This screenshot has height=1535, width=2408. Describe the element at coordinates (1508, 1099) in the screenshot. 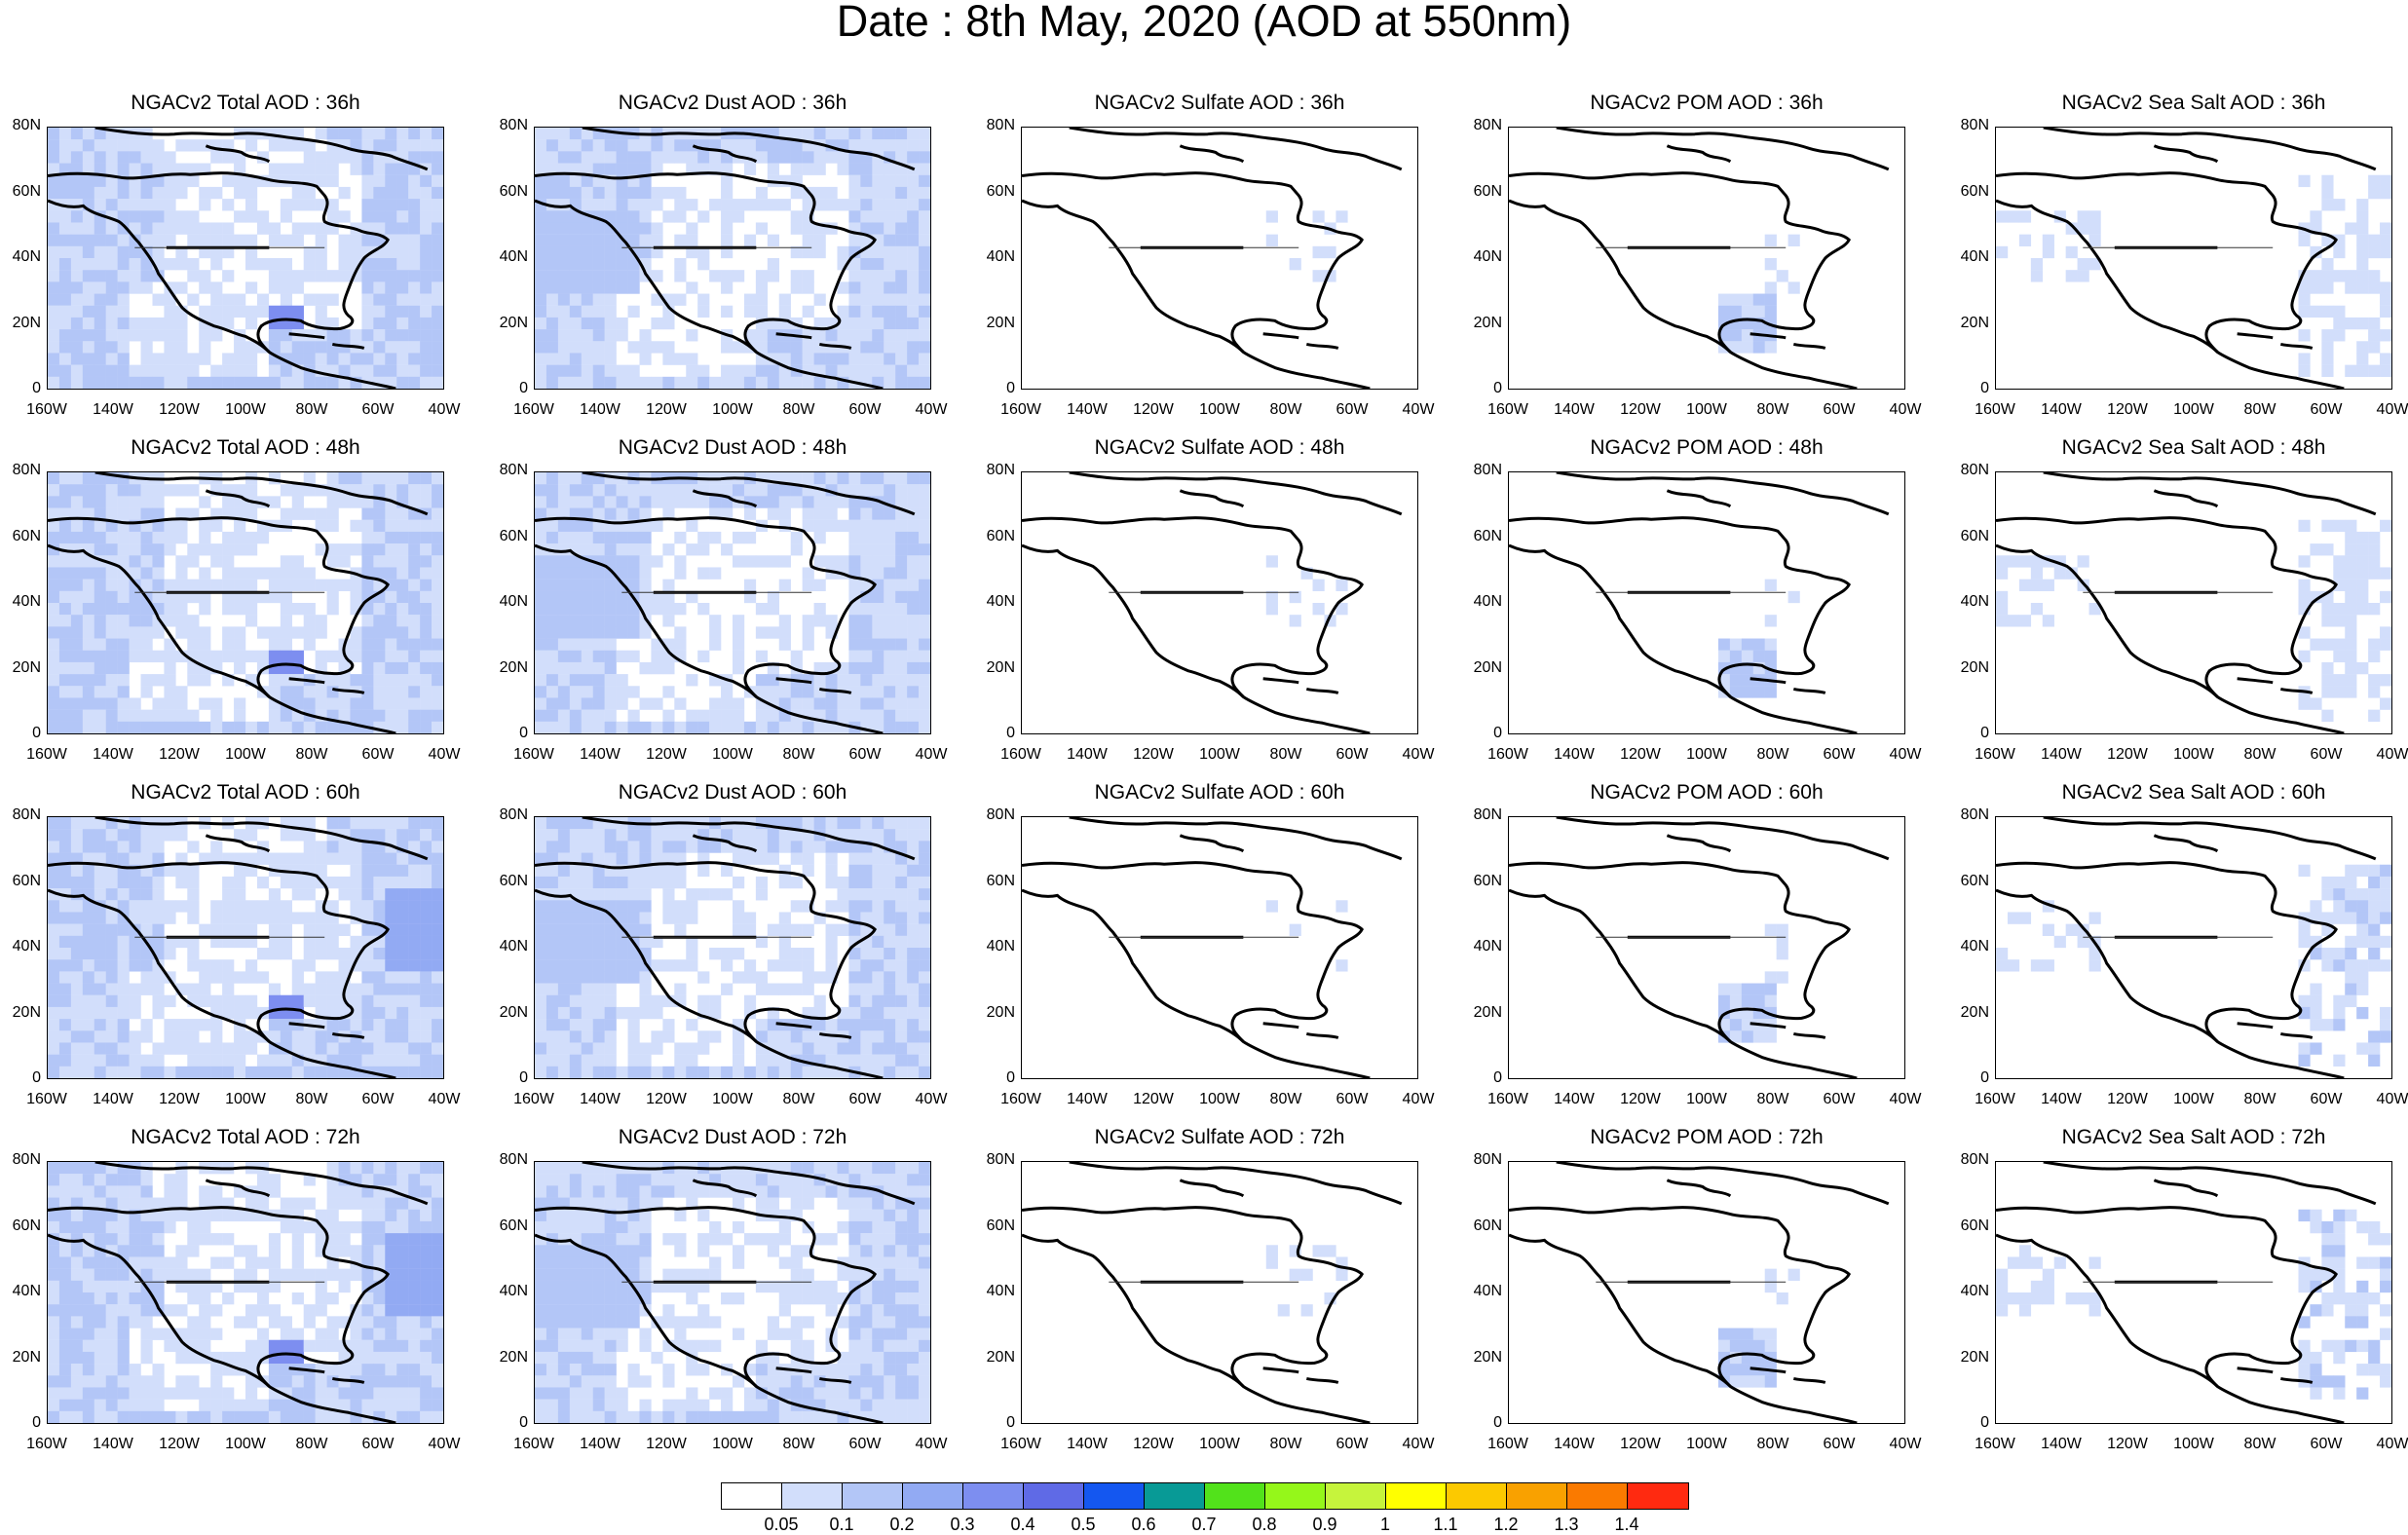

I see `x-tick-label: 160W` at that location.